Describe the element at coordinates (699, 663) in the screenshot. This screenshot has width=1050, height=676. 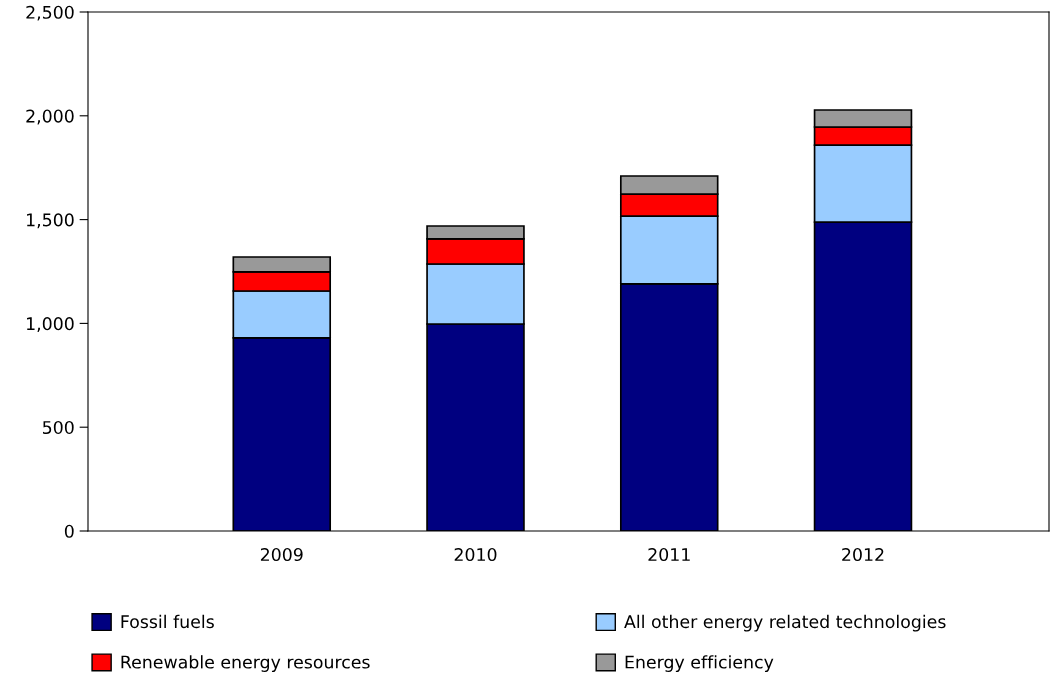
I see `legend-label: Energy efficiency` at that location.